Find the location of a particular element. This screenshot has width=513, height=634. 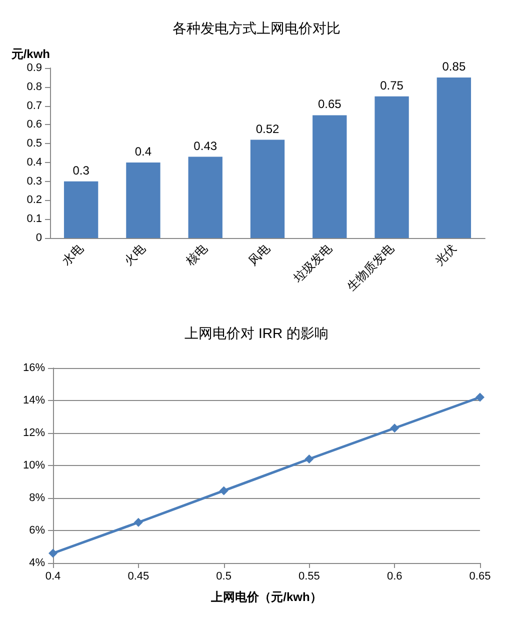

x-tick-label: 0.45 is located at coordinates (139, 576).